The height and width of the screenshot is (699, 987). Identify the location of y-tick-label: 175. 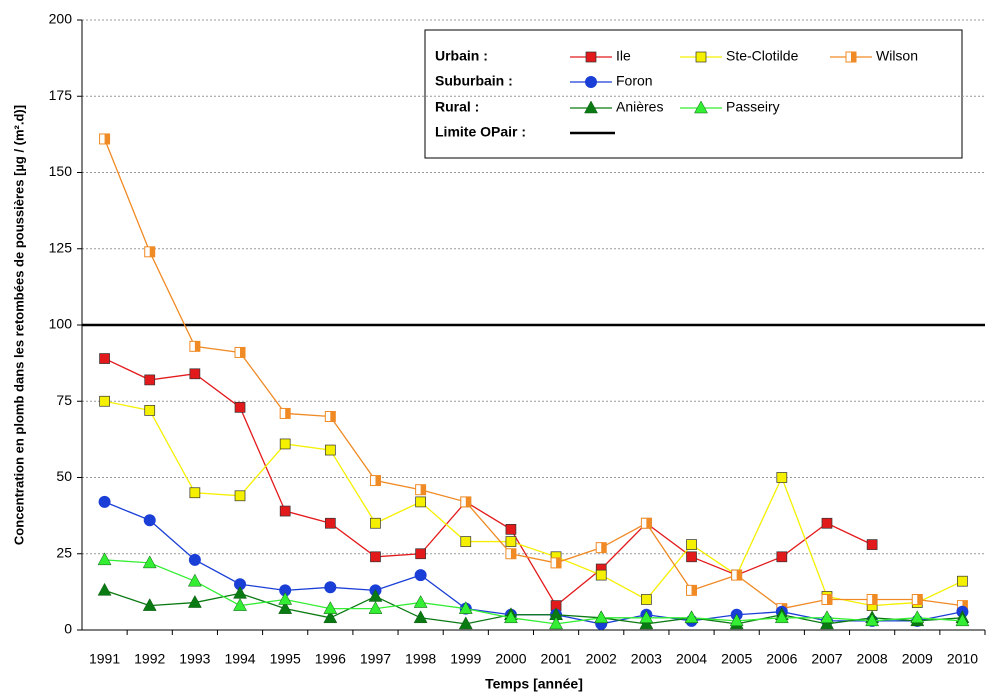
(61, 95).